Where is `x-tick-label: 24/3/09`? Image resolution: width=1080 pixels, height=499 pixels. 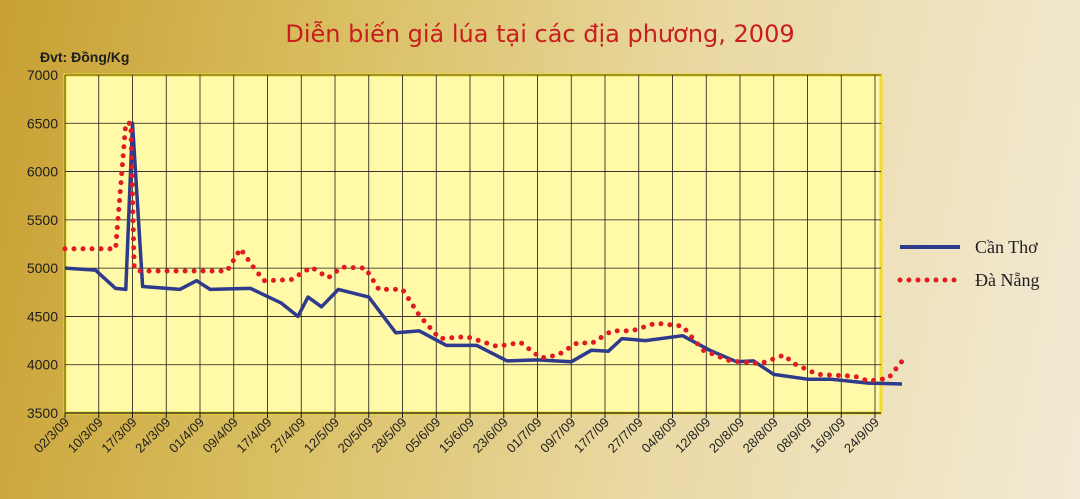
x-tick-label: 24/3/09 is located at coordinates (152, 435).